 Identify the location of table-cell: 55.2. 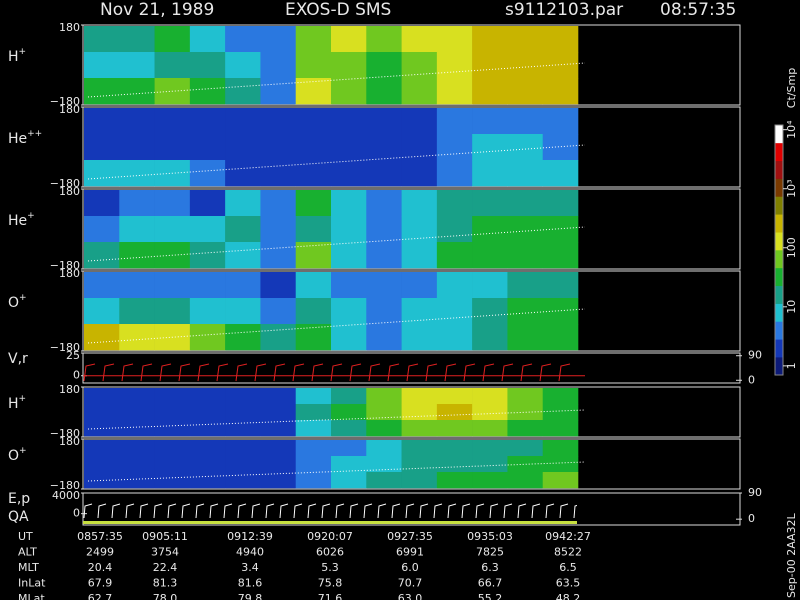
(490, 596).